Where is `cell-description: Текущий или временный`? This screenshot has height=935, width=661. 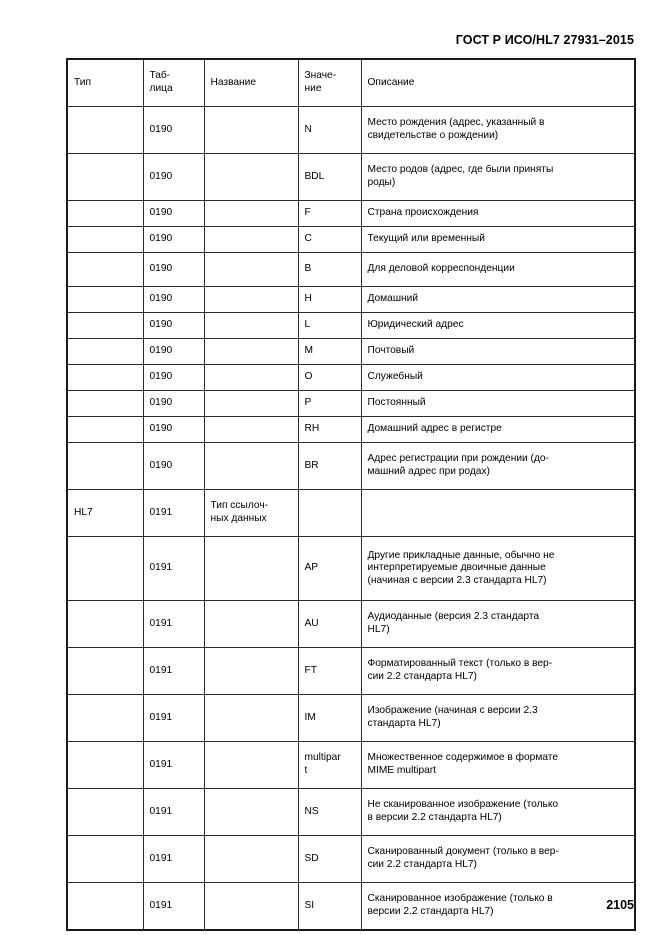
cell-description: Текущий или временный is located at coordinates (498, 239).